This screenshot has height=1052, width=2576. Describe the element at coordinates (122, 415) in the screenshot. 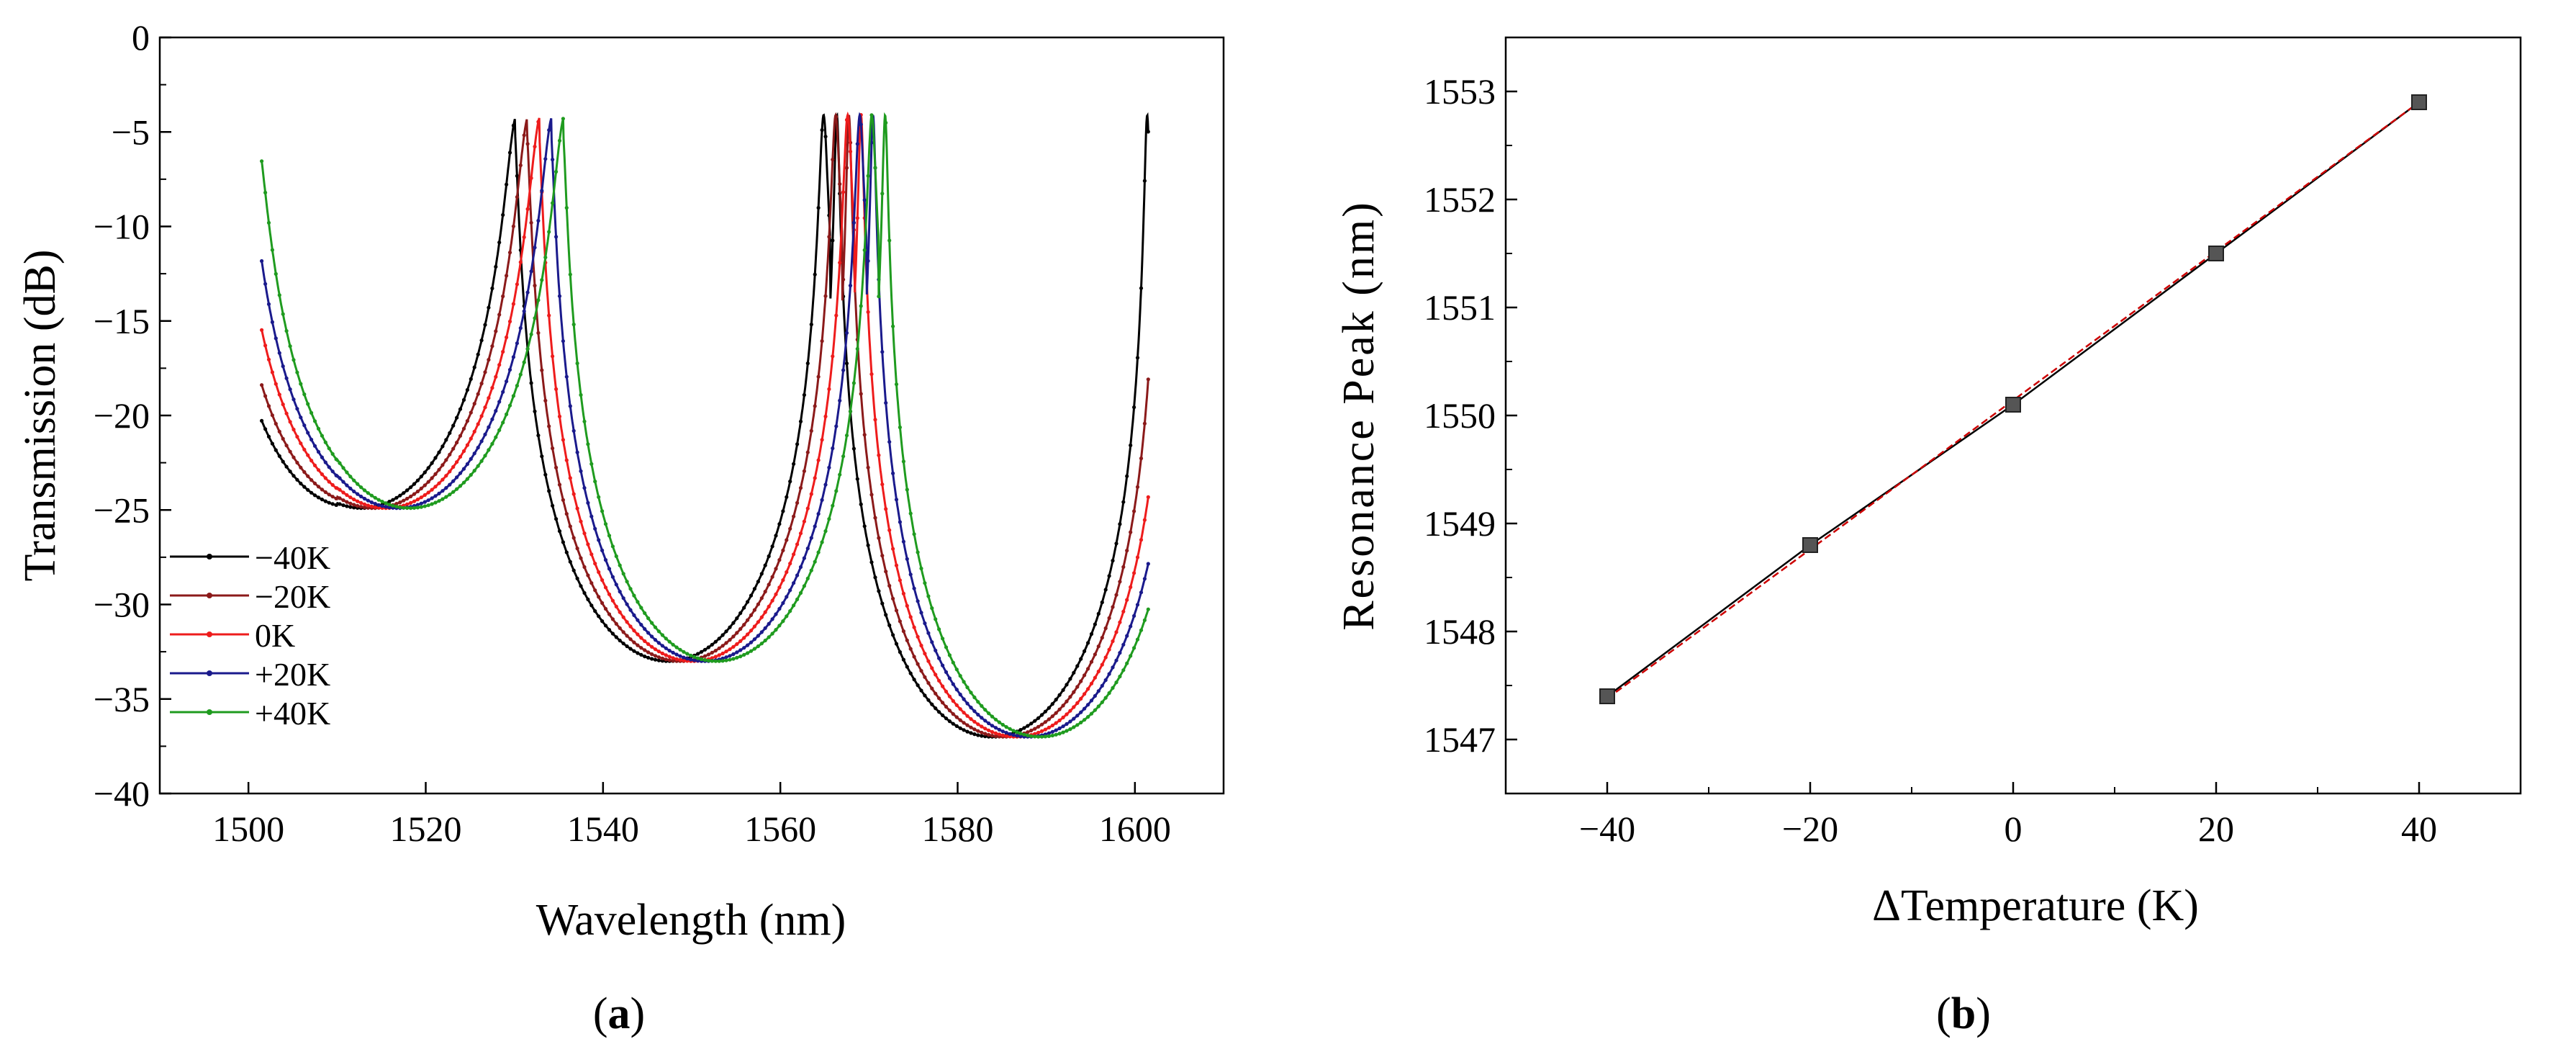

I see `chart-a-ytick-label: −20` at that location.